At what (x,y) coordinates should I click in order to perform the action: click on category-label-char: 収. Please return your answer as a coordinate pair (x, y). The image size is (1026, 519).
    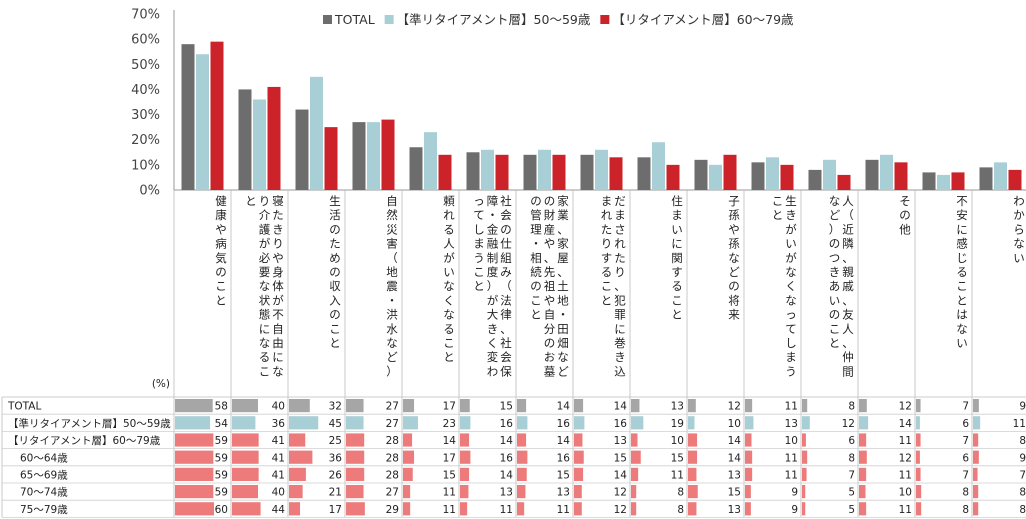
    Looking at the image, I should click on (335, 286).